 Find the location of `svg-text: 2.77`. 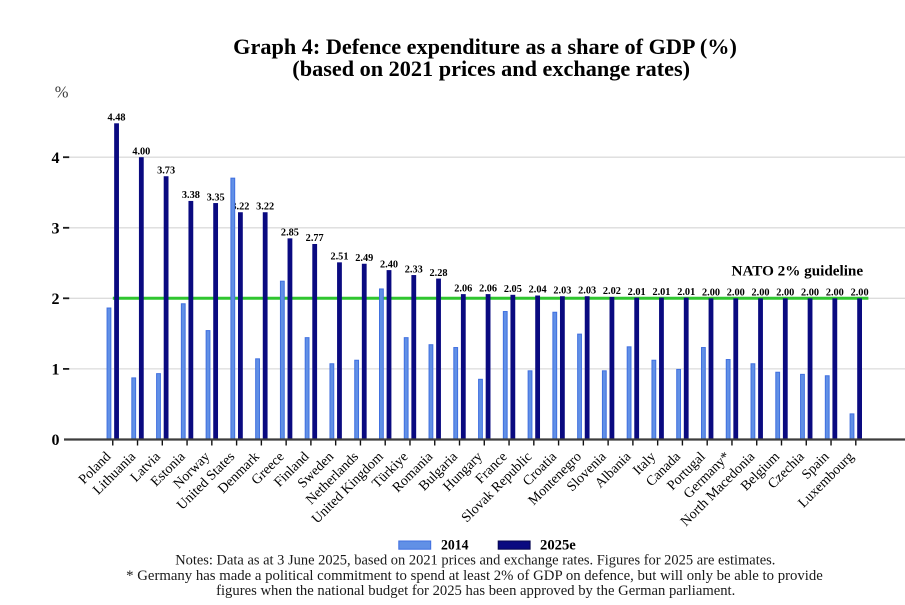

svg-text: 2.77 is located at coordinates (315, 238).